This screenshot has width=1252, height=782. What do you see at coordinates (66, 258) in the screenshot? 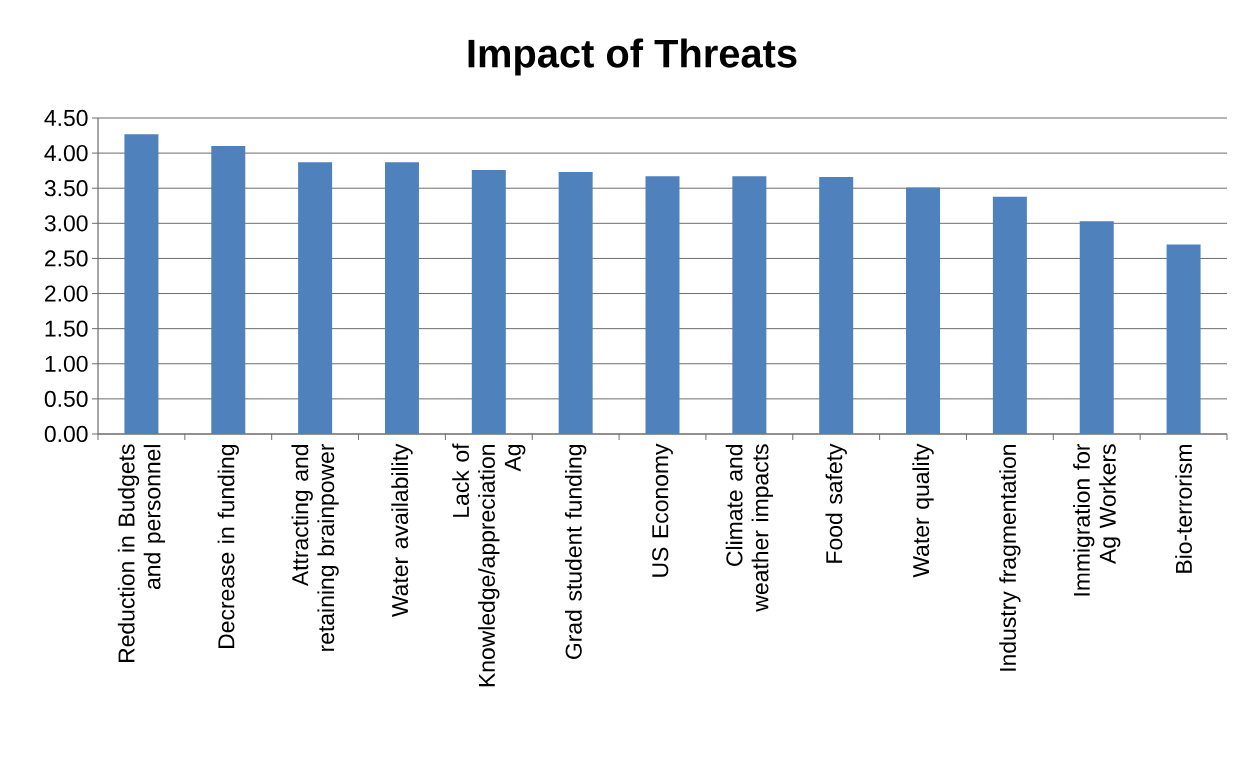
I see `y-tick-label: 2.50` at bounding box center [66, 258].